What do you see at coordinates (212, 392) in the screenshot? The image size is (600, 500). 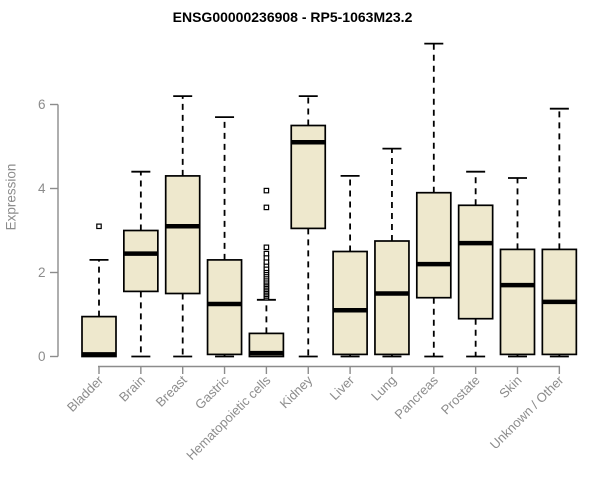 I see `x-tick-label-gastric: Gastric` at bounding box center [212, 392].